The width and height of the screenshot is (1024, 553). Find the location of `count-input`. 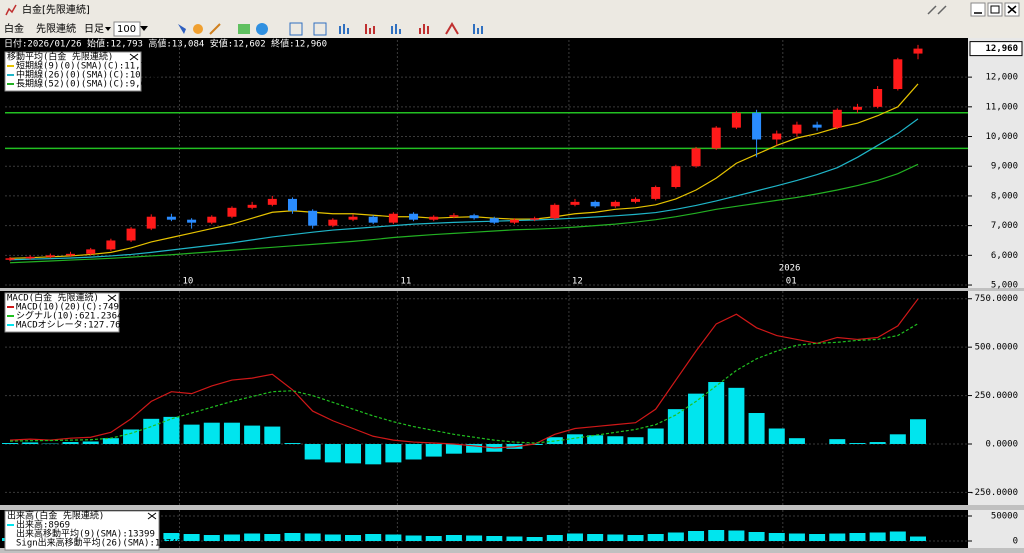

count-input is located at coordinates (127, 29).